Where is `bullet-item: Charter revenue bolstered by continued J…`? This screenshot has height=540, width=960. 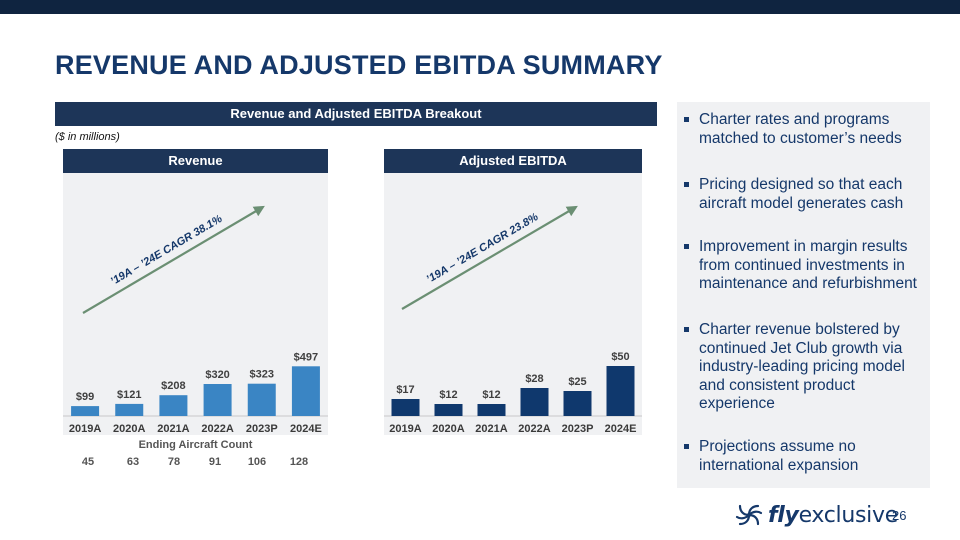
bullet-item: Charter revenue bolstered by continued J… is located at coordinates (804, 367).